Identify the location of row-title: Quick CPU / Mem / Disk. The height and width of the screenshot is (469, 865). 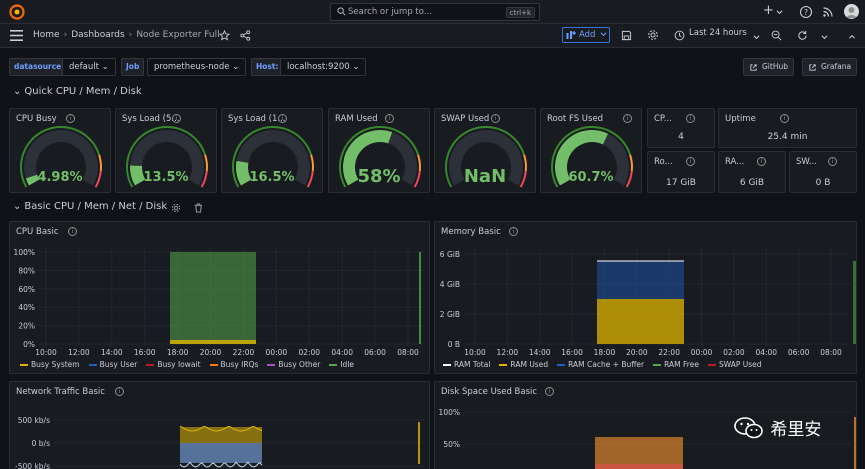
(83, 91).